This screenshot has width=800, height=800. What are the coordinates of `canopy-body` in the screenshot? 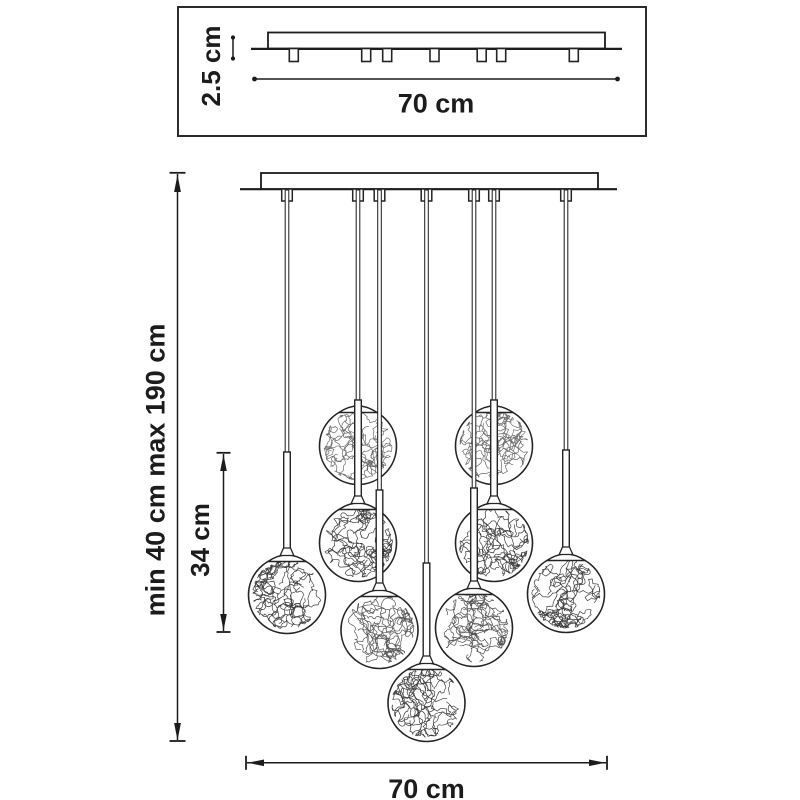 It's located at (436, 40).